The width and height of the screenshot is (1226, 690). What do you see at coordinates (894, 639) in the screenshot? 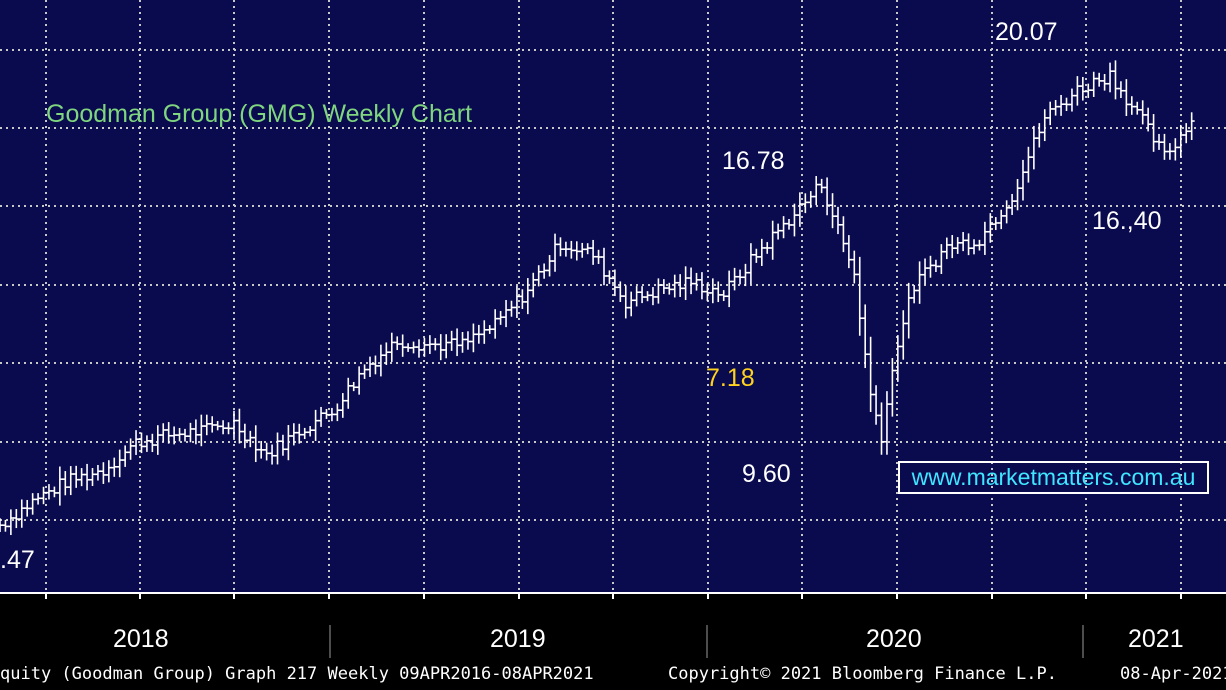
I see `year-label-2020: 2020` at bounding box center [894, 639].